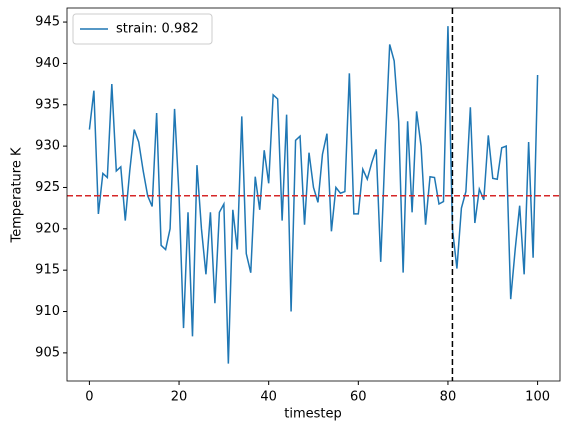  What do you see at coordinates (448, 397) in the screenshot?
I see `x-tick-label: 80` at bounding box center [448, 397].